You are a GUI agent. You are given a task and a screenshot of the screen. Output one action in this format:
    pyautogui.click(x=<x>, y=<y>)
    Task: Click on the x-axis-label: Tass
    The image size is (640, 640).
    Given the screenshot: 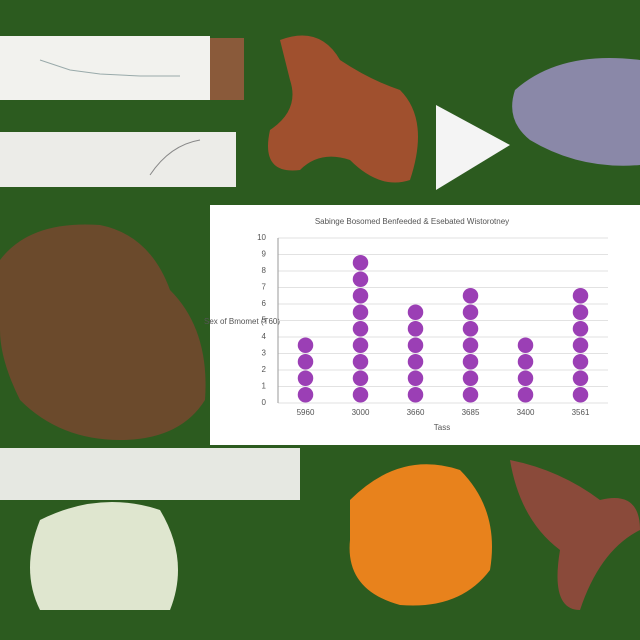 What is the action you would take?
    pyautogui.click(x=442, y=427)
    